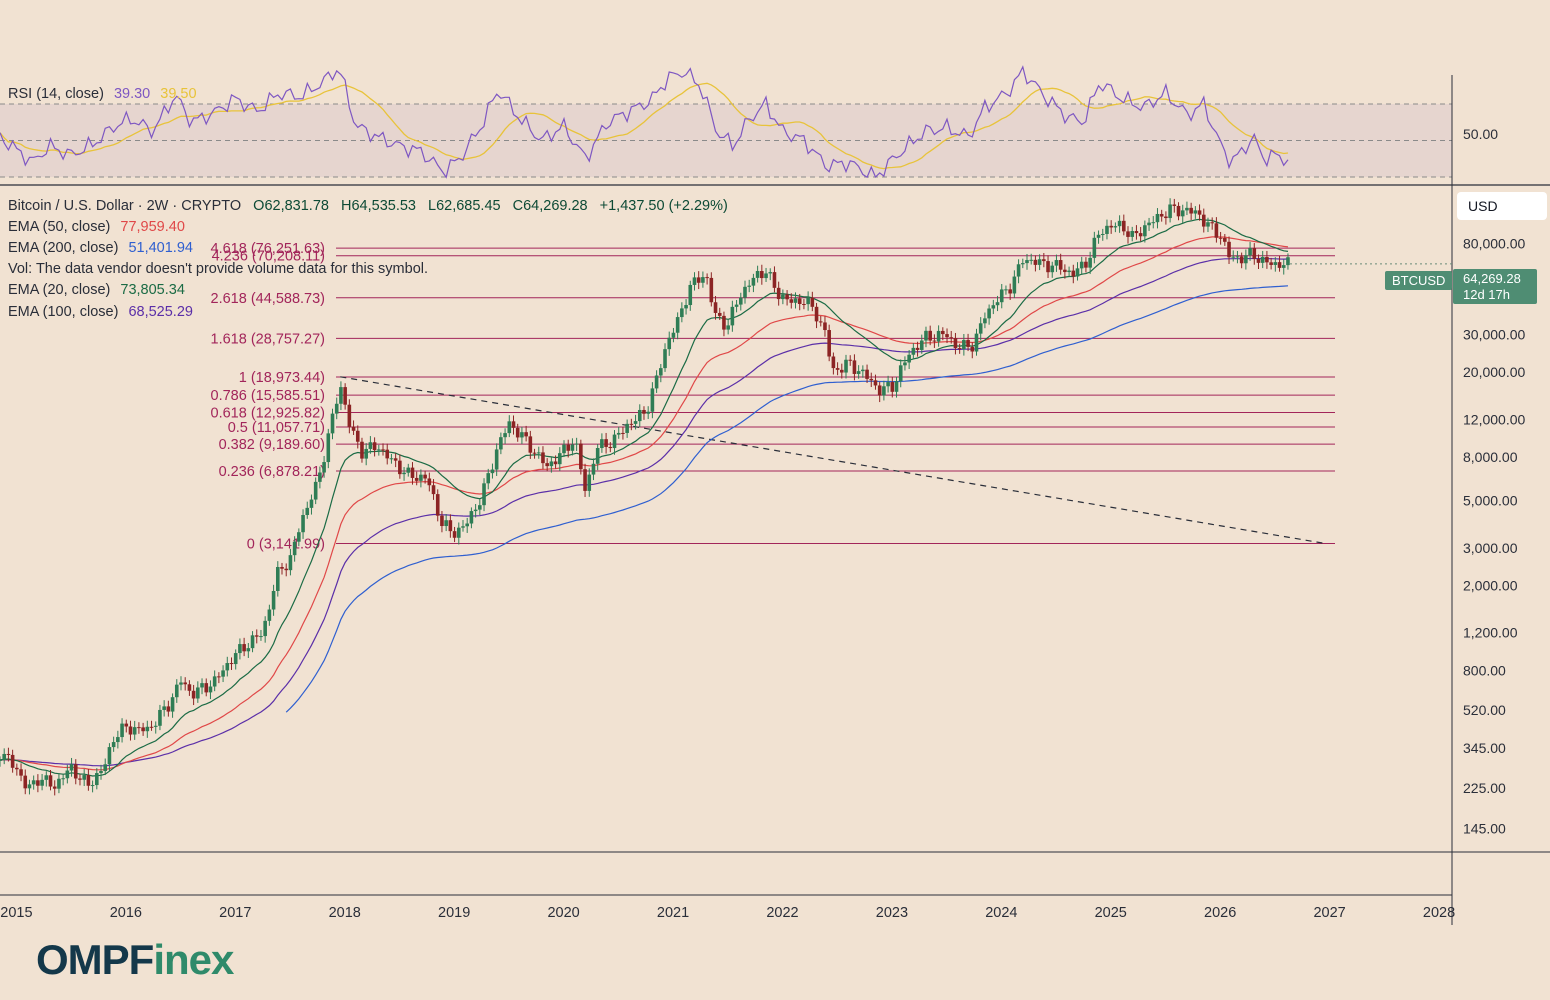 This screenshot has height=1000, width=1550. Describe the element at coordinates (1494, 372) in the screenshot. I see `price-axis-label: 20,000.00` at that location.